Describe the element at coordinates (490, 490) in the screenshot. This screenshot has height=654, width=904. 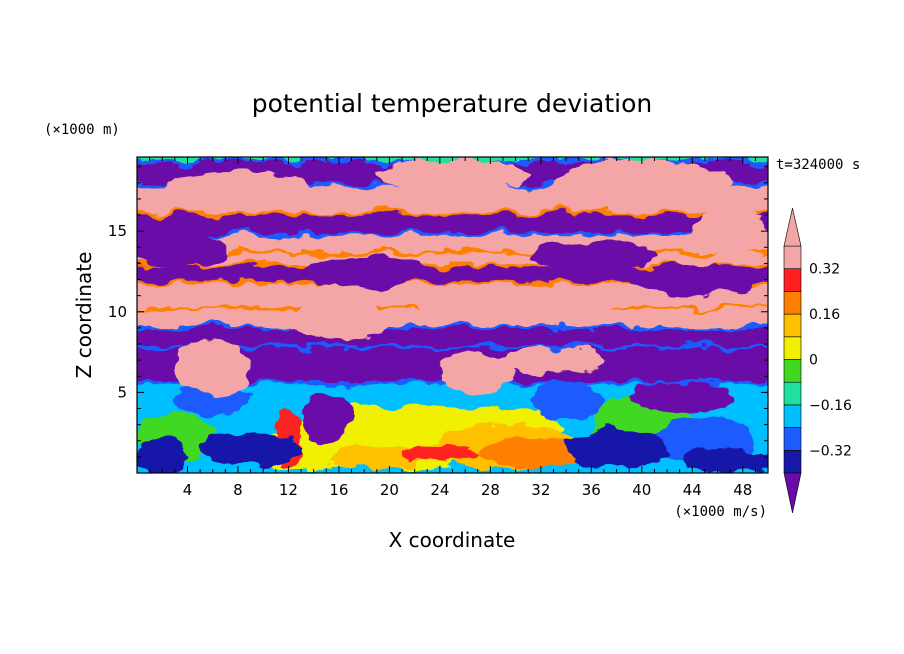
I see `x-tick-label: 28` at that location.